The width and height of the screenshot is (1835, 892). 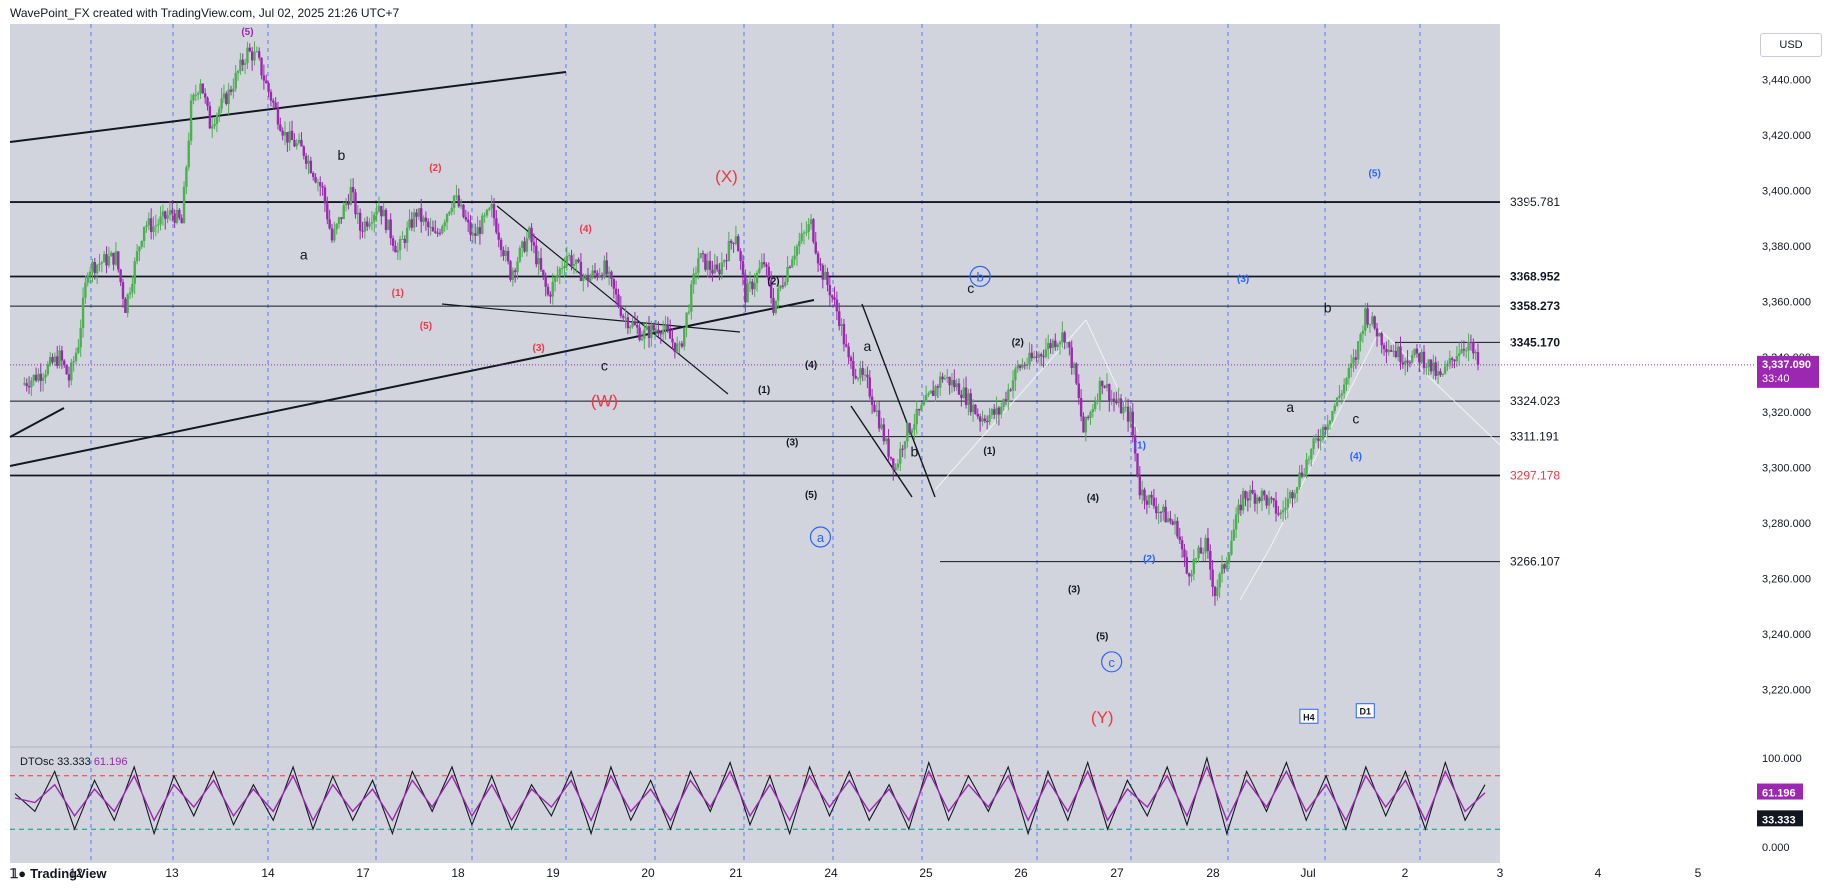 What do you see at coordinates (58, 874) in the screenshot?
I see `tradingview-logo: 𝟙● TradingView` at bounding box center [58, 874].